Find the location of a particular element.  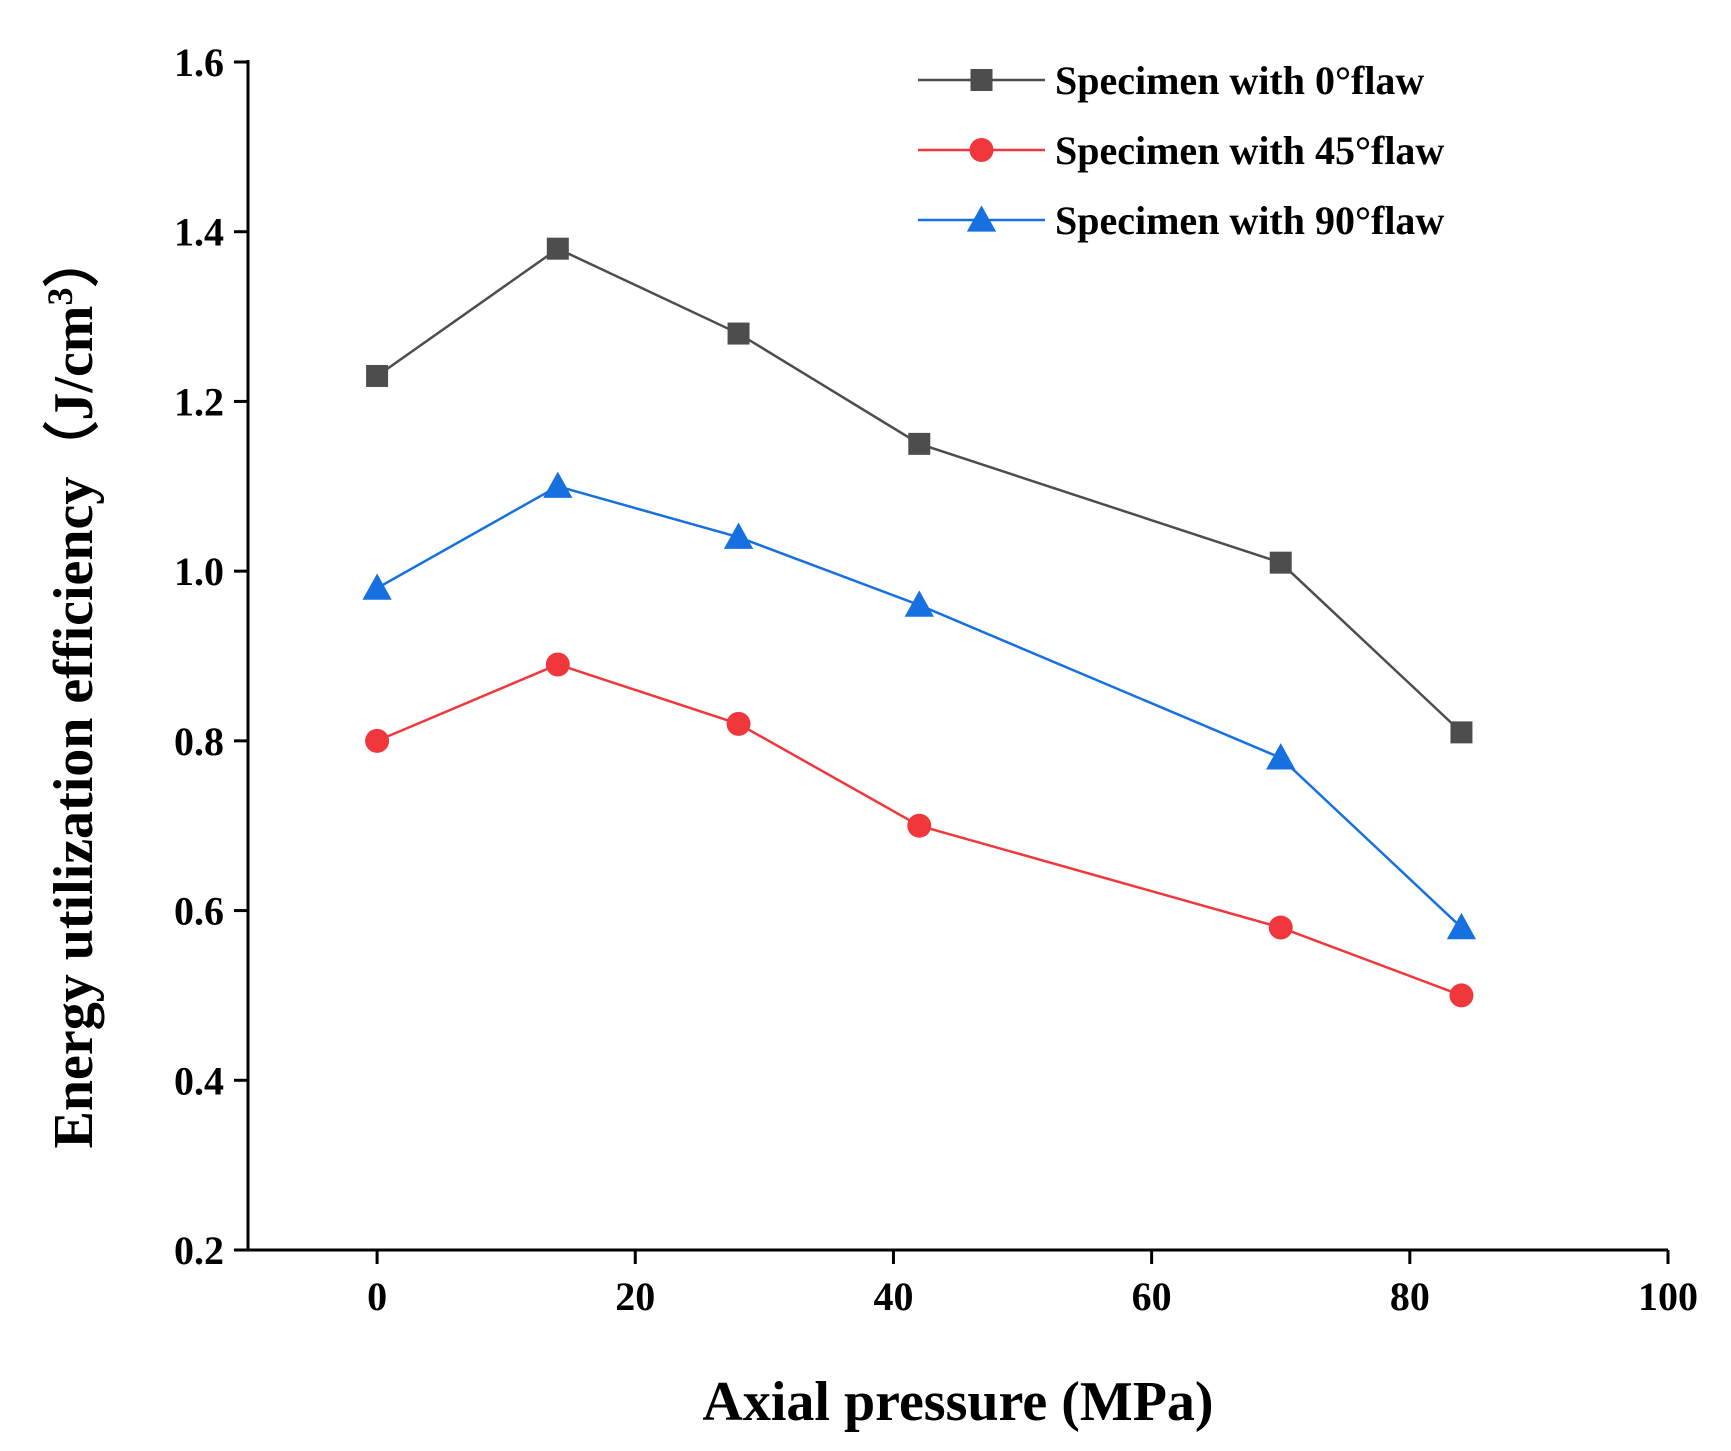

y-axis-title: Energy utilization efficiency（J/cm3） is located at coordinates (72, 690).